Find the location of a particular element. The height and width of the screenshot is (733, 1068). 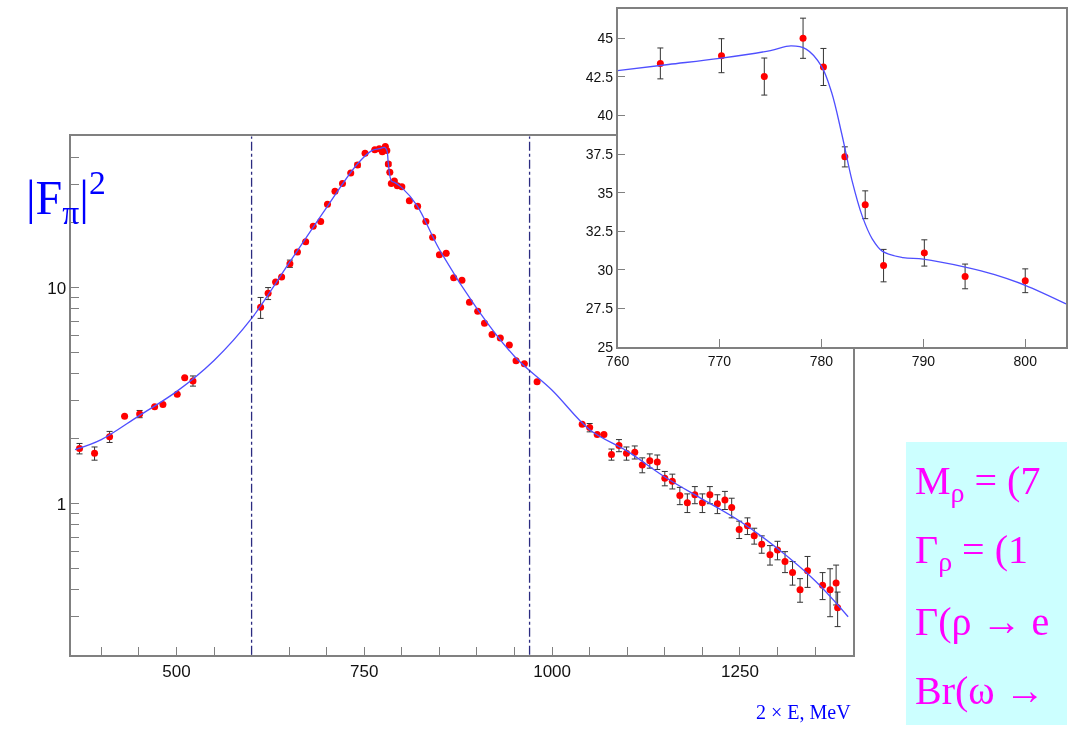

y-tick-label: 45 is located at coordinates (605, 38).